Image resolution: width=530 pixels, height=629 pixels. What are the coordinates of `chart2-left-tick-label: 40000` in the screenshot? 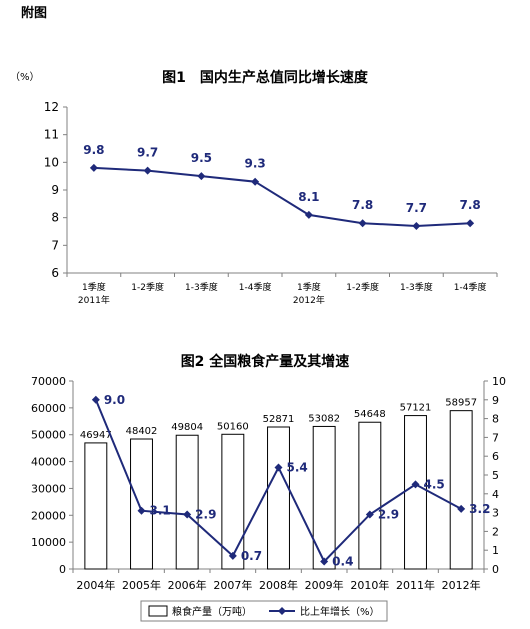 It's located at (48, 462).